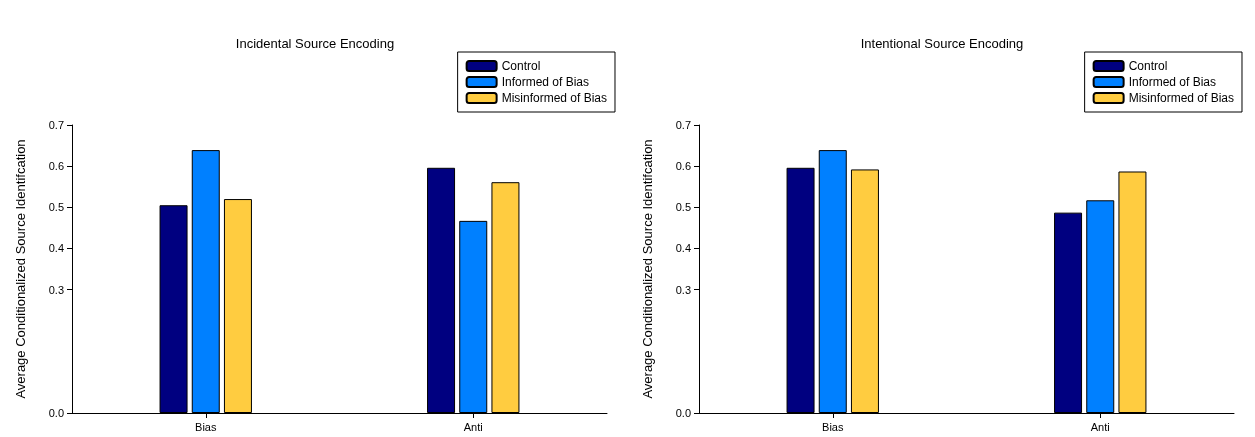  I want to click on chart-title: Intentional Source Encoding, so click(942, 43).